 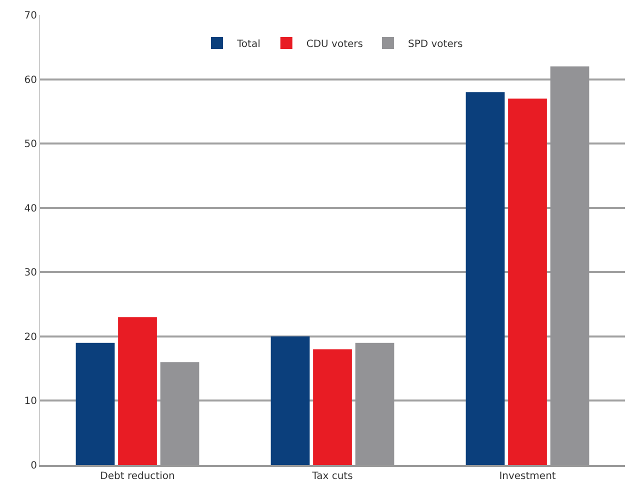 I want to click on y-tick-label: 60, so click(x=30, y=80).